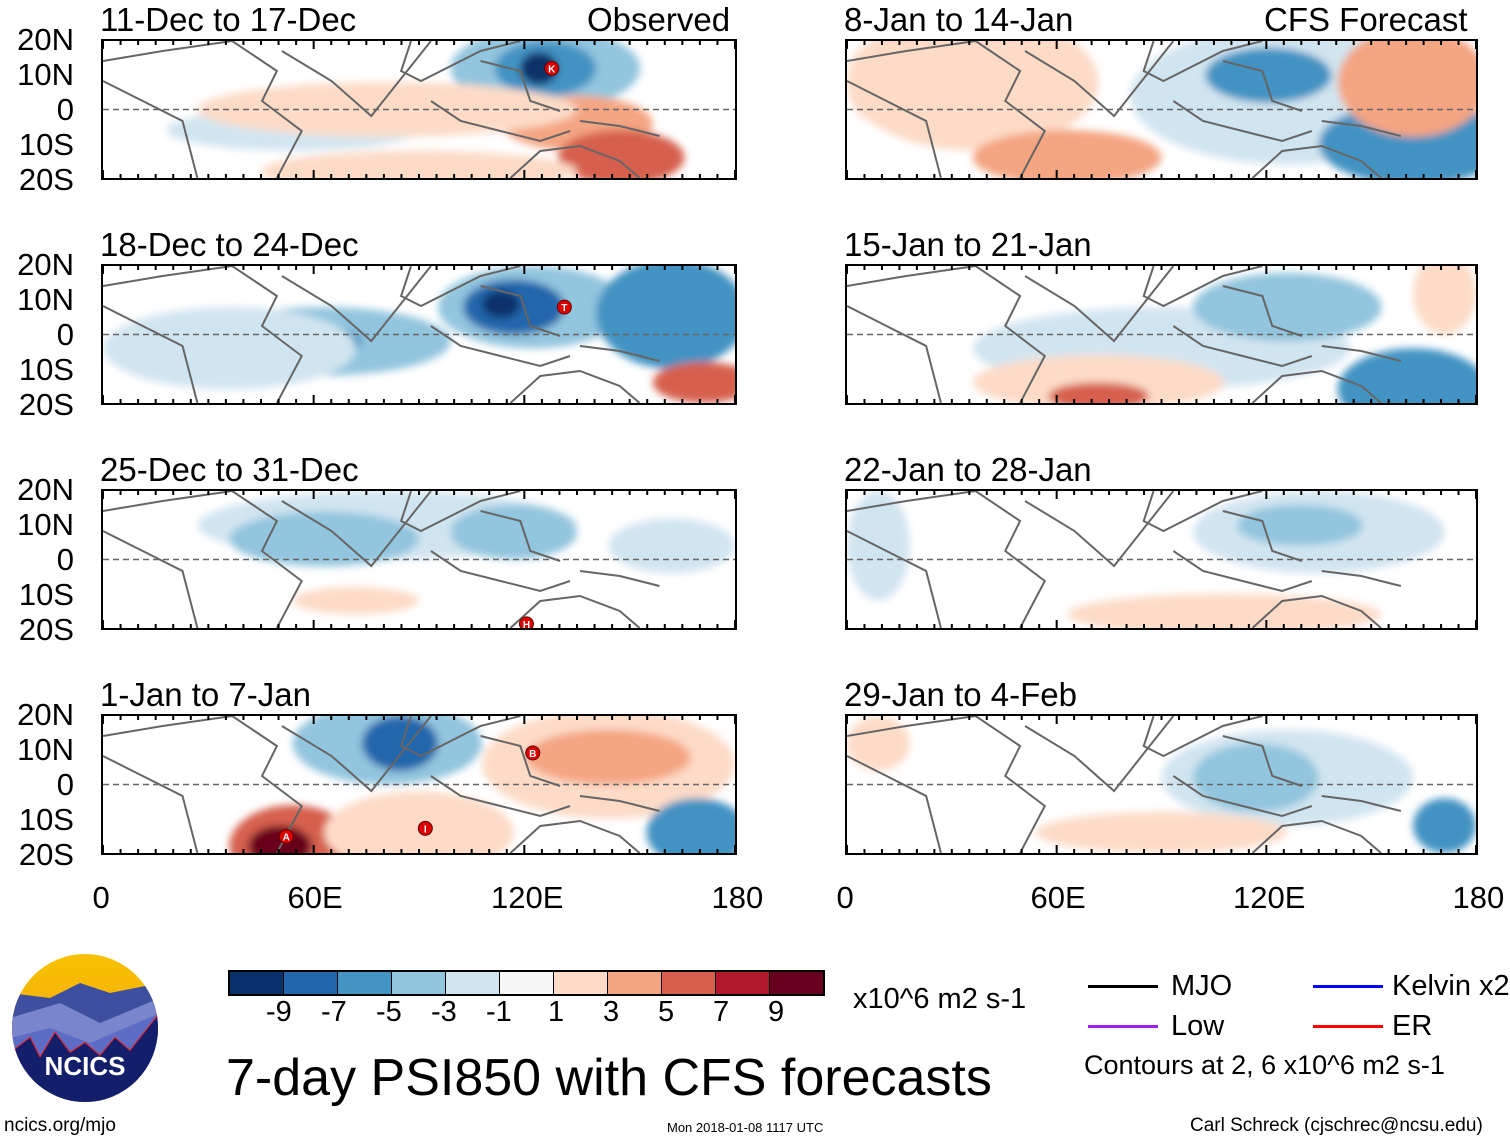 This screenshot has height=1142, width=1510. What do you see at coordinates (1264, 1065) in the screenshot?
I see `contour-note: Contours at 2, 6 x10^6 m2 s-1` at bounding box center [1264, 1065].